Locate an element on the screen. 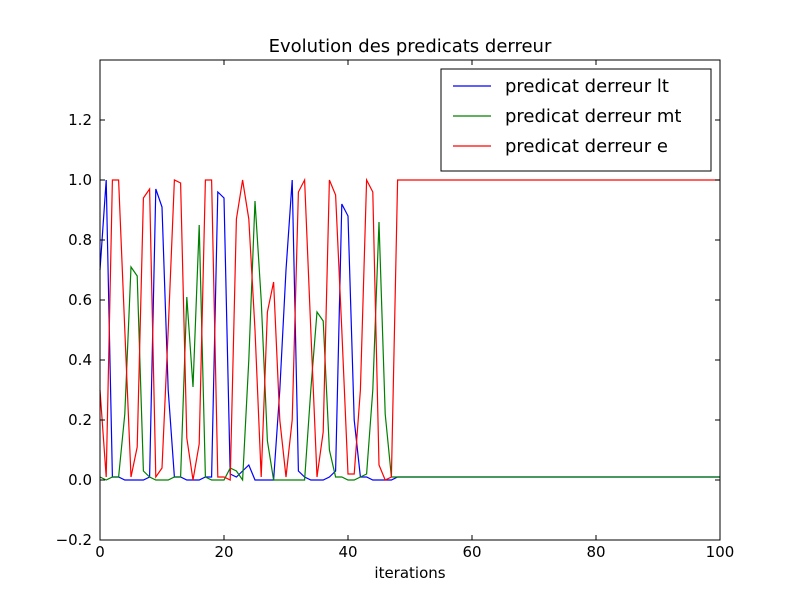 Image resolution: width=800 pixels, height=600 pixels. y-tick-label-3: 0.4 is located at coordinates (80, 360).